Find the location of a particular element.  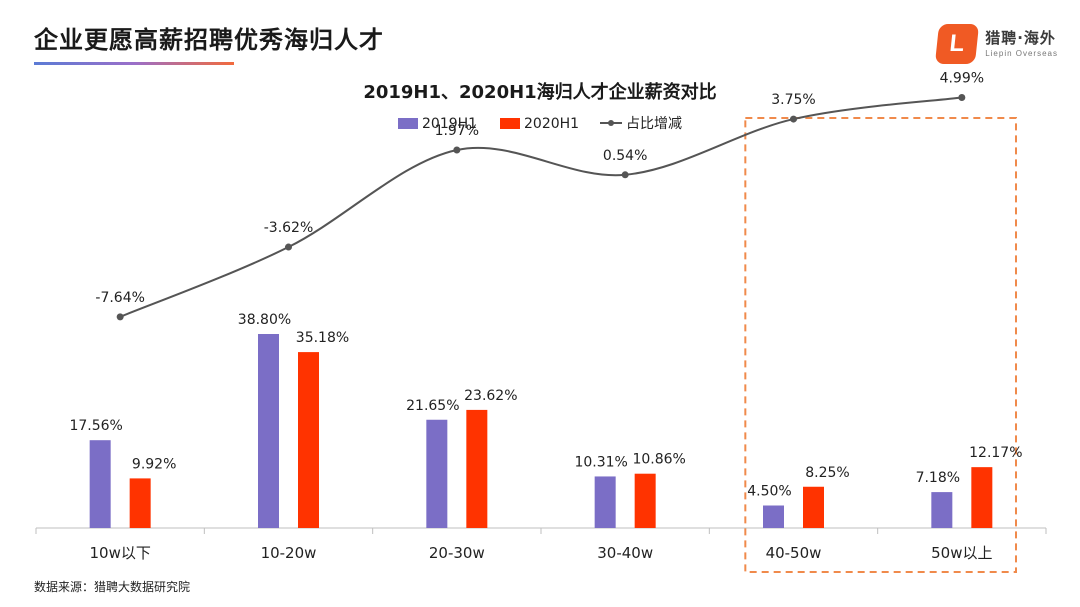

line-point-label: 4.99% is located at coordinates (962, 79).